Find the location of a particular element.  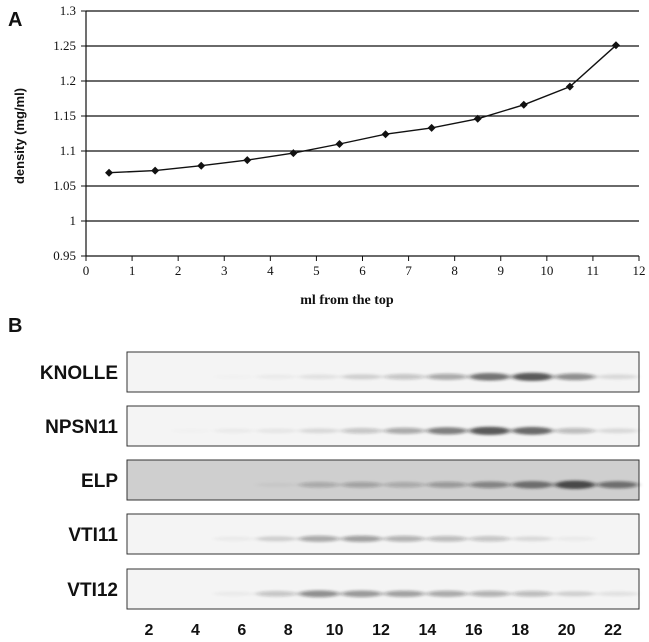

x-tick-label: 6 is located at coordinates (362, 270).